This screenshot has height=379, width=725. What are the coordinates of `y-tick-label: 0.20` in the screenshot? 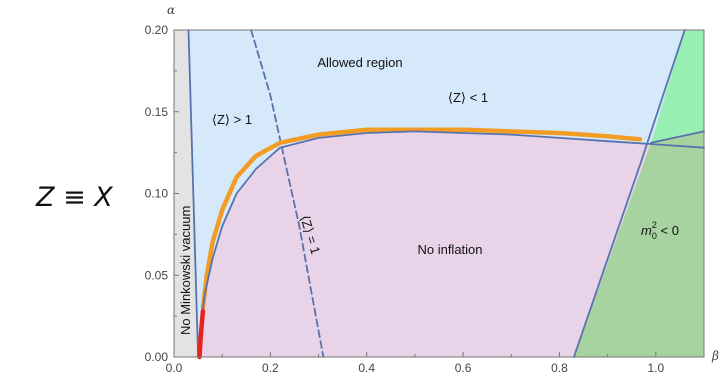 It's located at (157, 30).